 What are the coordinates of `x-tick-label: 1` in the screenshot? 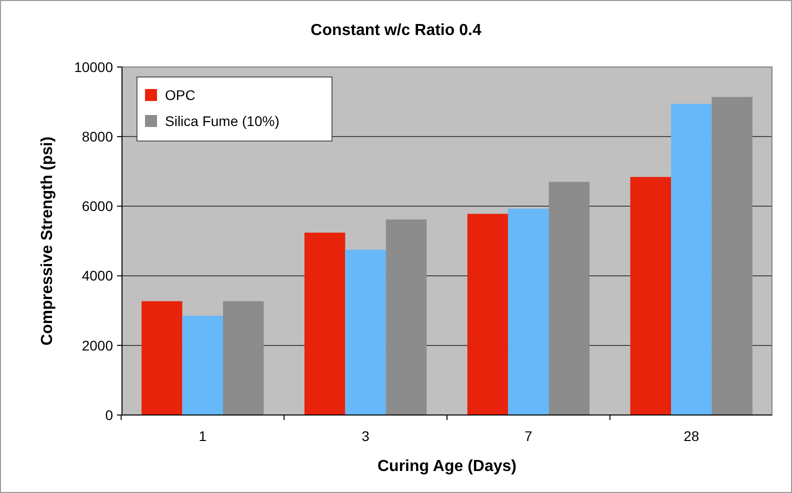 It's located at (202, 436).